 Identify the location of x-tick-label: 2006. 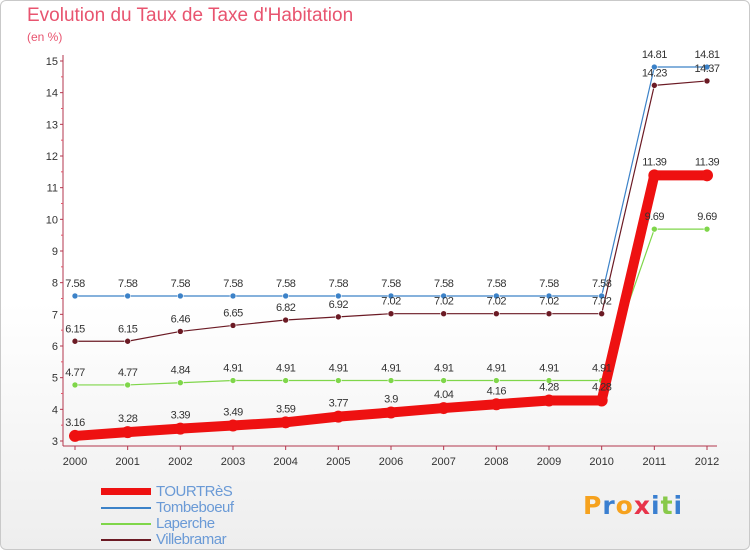
(391, 462).